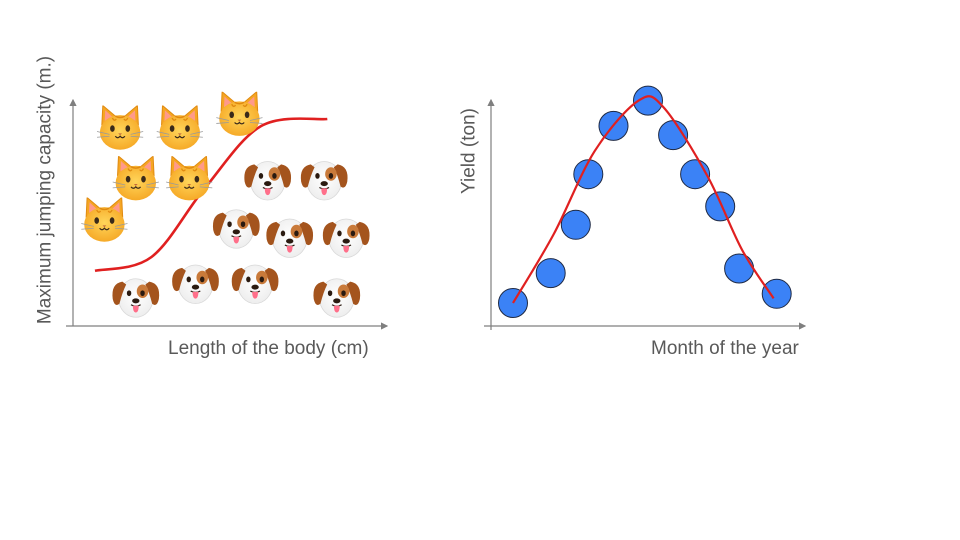  What do you see at coordinates (469, 151) in the screenshot?
I see `yield-chart-y-axis-label: Yield (ton)` at bounding box center [469, 151].